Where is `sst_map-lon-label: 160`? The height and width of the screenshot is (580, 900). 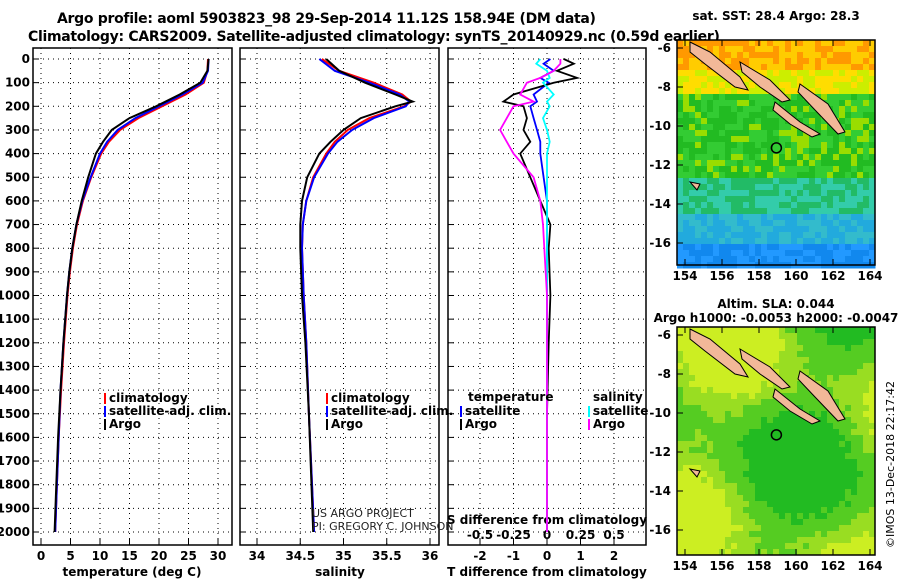
sst_map-lon-label: 160 is located at coordinates (795, 276).